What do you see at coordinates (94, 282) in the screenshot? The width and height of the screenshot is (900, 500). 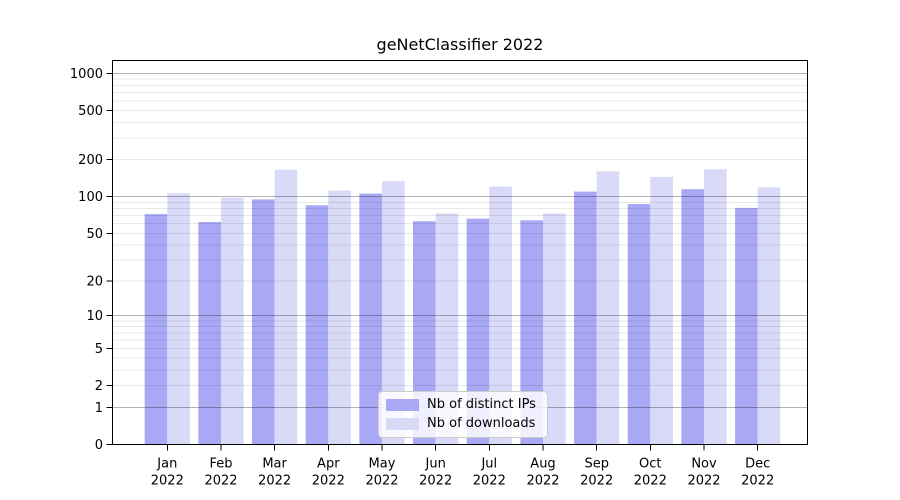 I see `y-tick-label: 20` at bounding box center [94, 282].